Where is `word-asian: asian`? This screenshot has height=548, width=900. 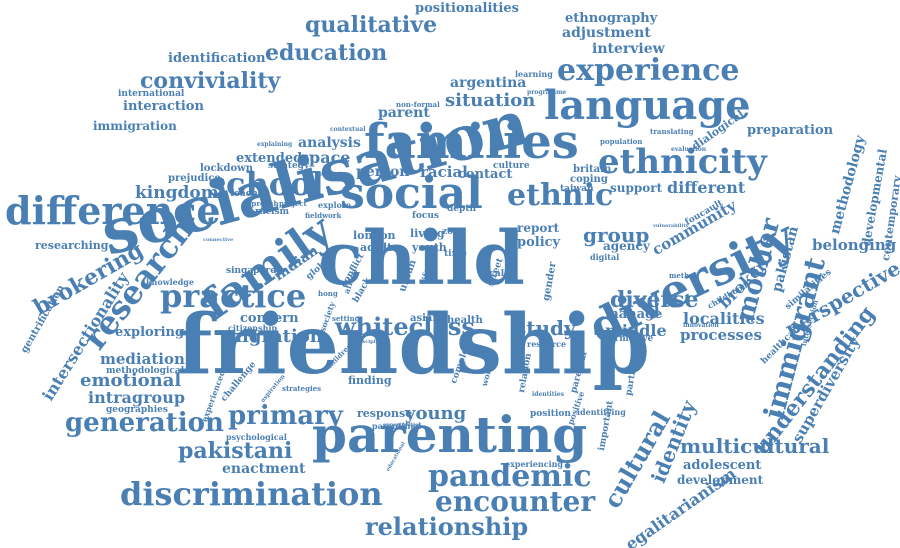 word-asian: asian is located at coordinates (425, 318).